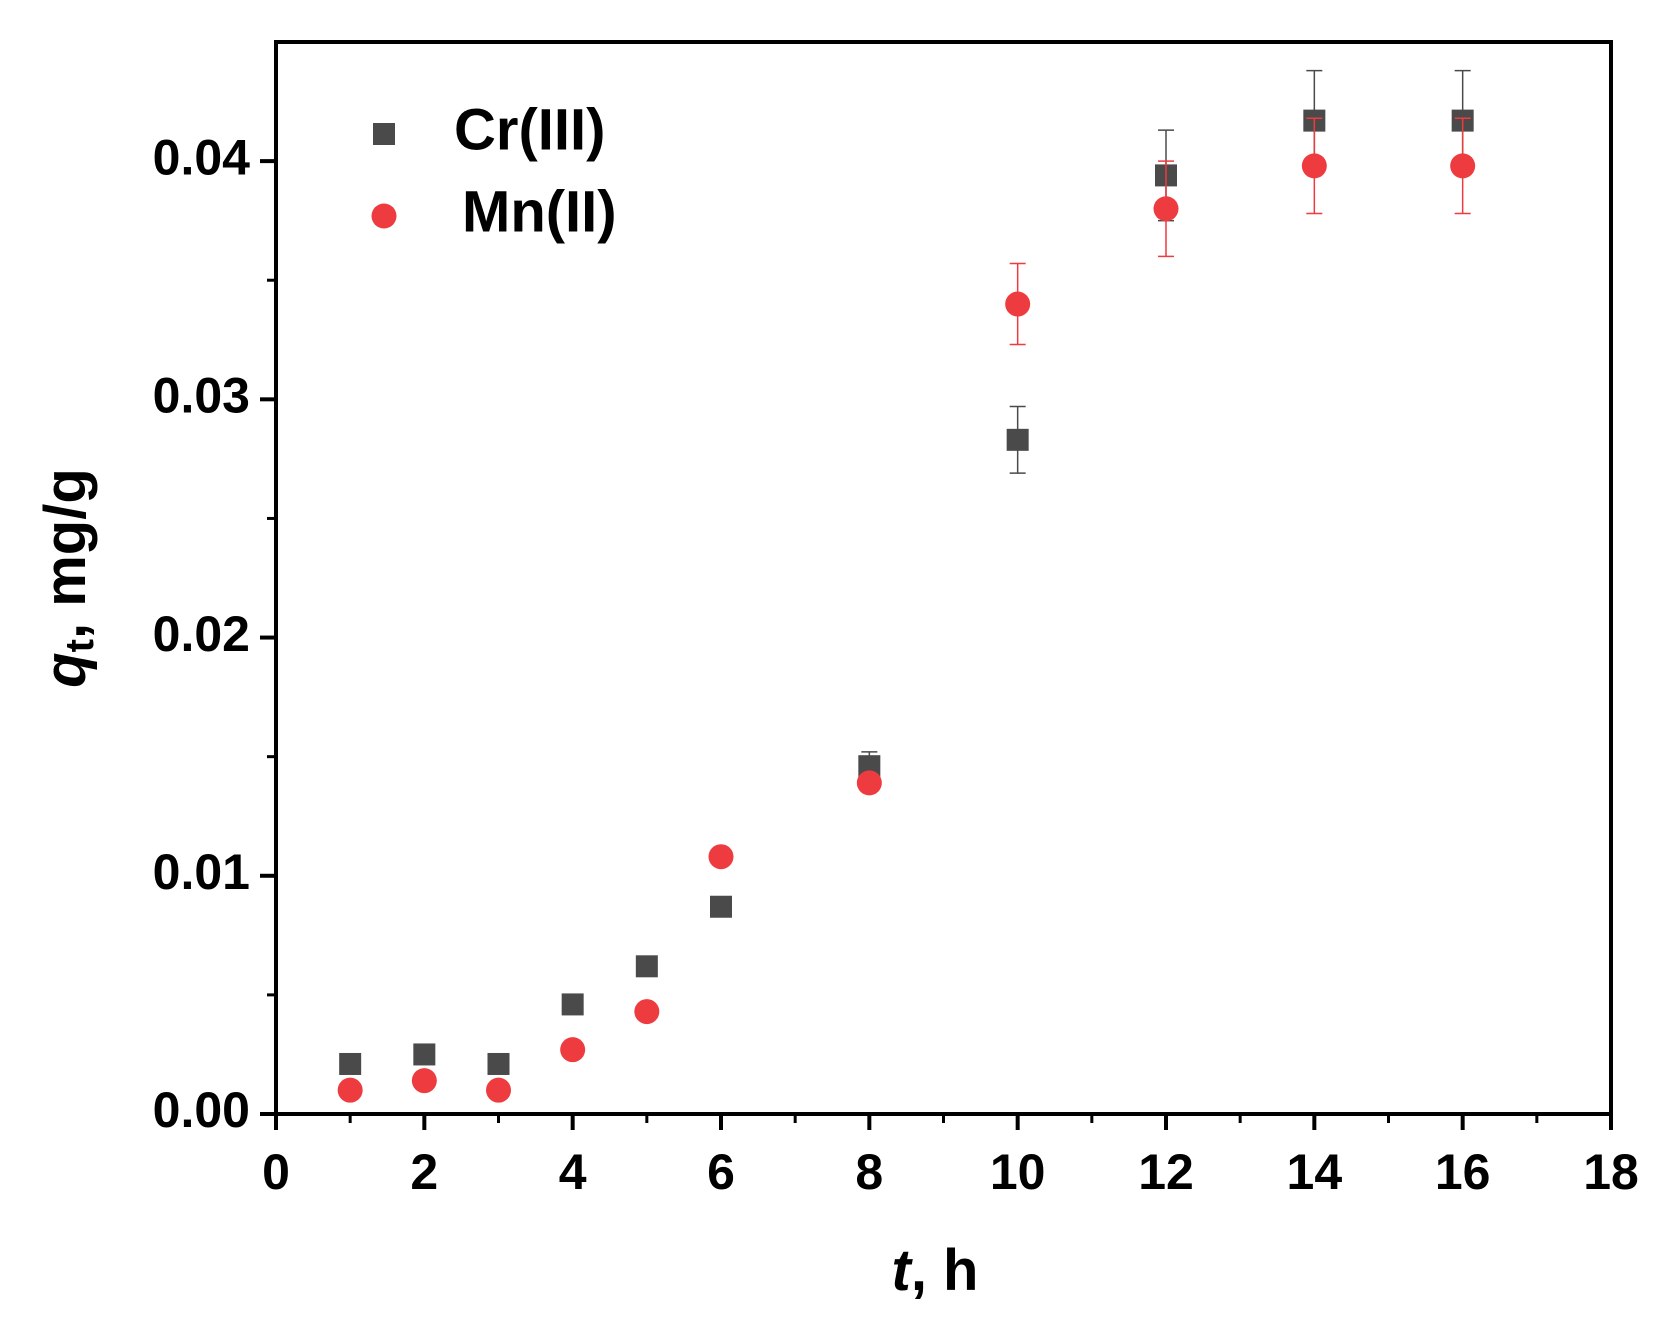 This screenshot has width=1653, height=1320. I want to click on x-tick-label: 4, so click(573, 1172).